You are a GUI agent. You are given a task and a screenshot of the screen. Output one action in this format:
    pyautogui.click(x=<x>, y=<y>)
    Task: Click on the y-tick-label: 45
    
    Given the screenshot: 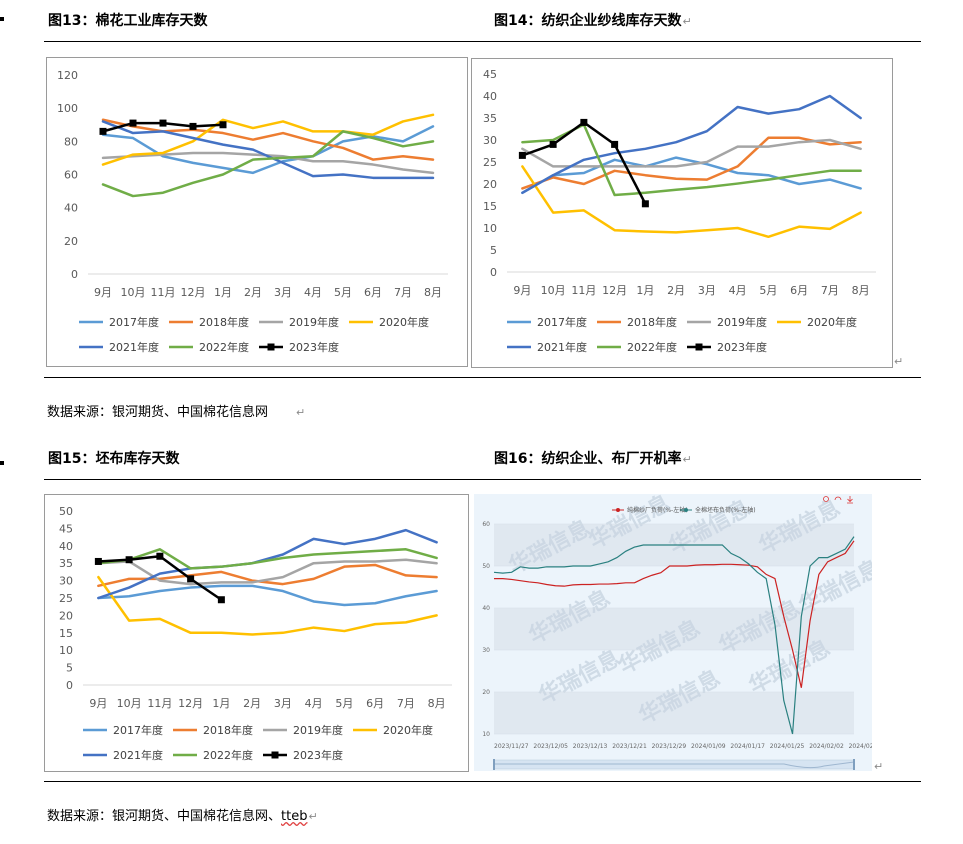 What is the action you would take?
    pyautogui.click(x=66, y=528)
    